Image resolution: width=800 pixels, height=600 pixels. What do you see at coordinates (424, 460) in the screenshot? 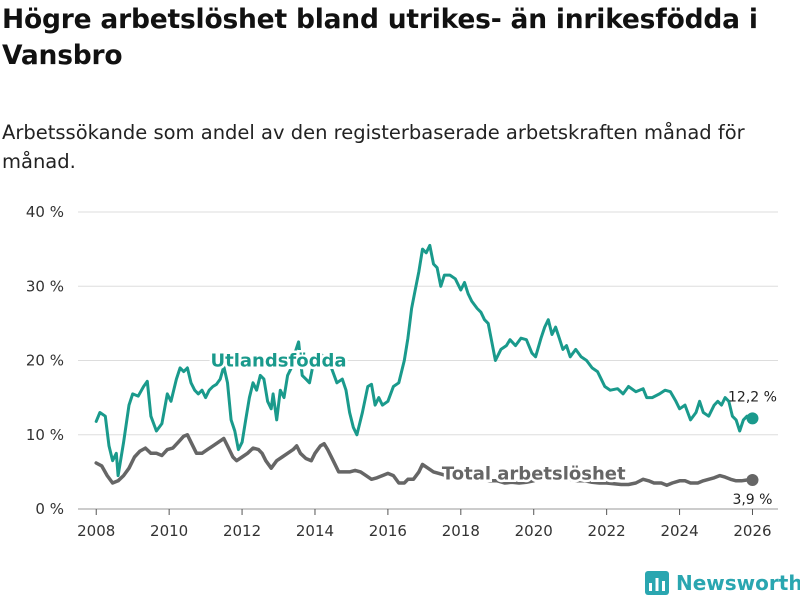
I see `series-line-total-arbetsl-shet` at bounding box center [424, 460].